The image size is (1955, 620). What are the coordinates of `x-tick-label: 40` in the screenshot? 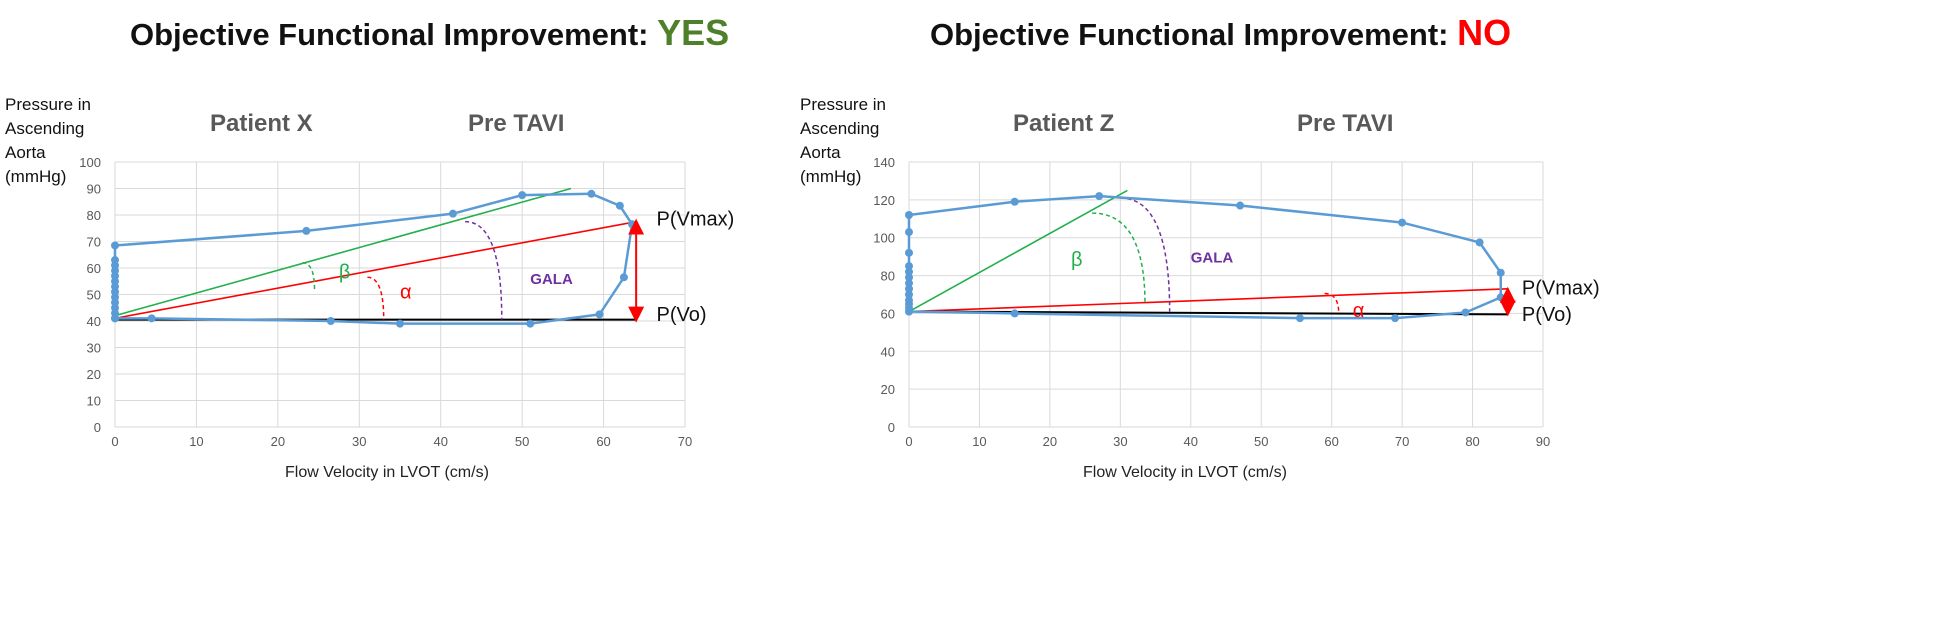 It's located at (1191, 441).